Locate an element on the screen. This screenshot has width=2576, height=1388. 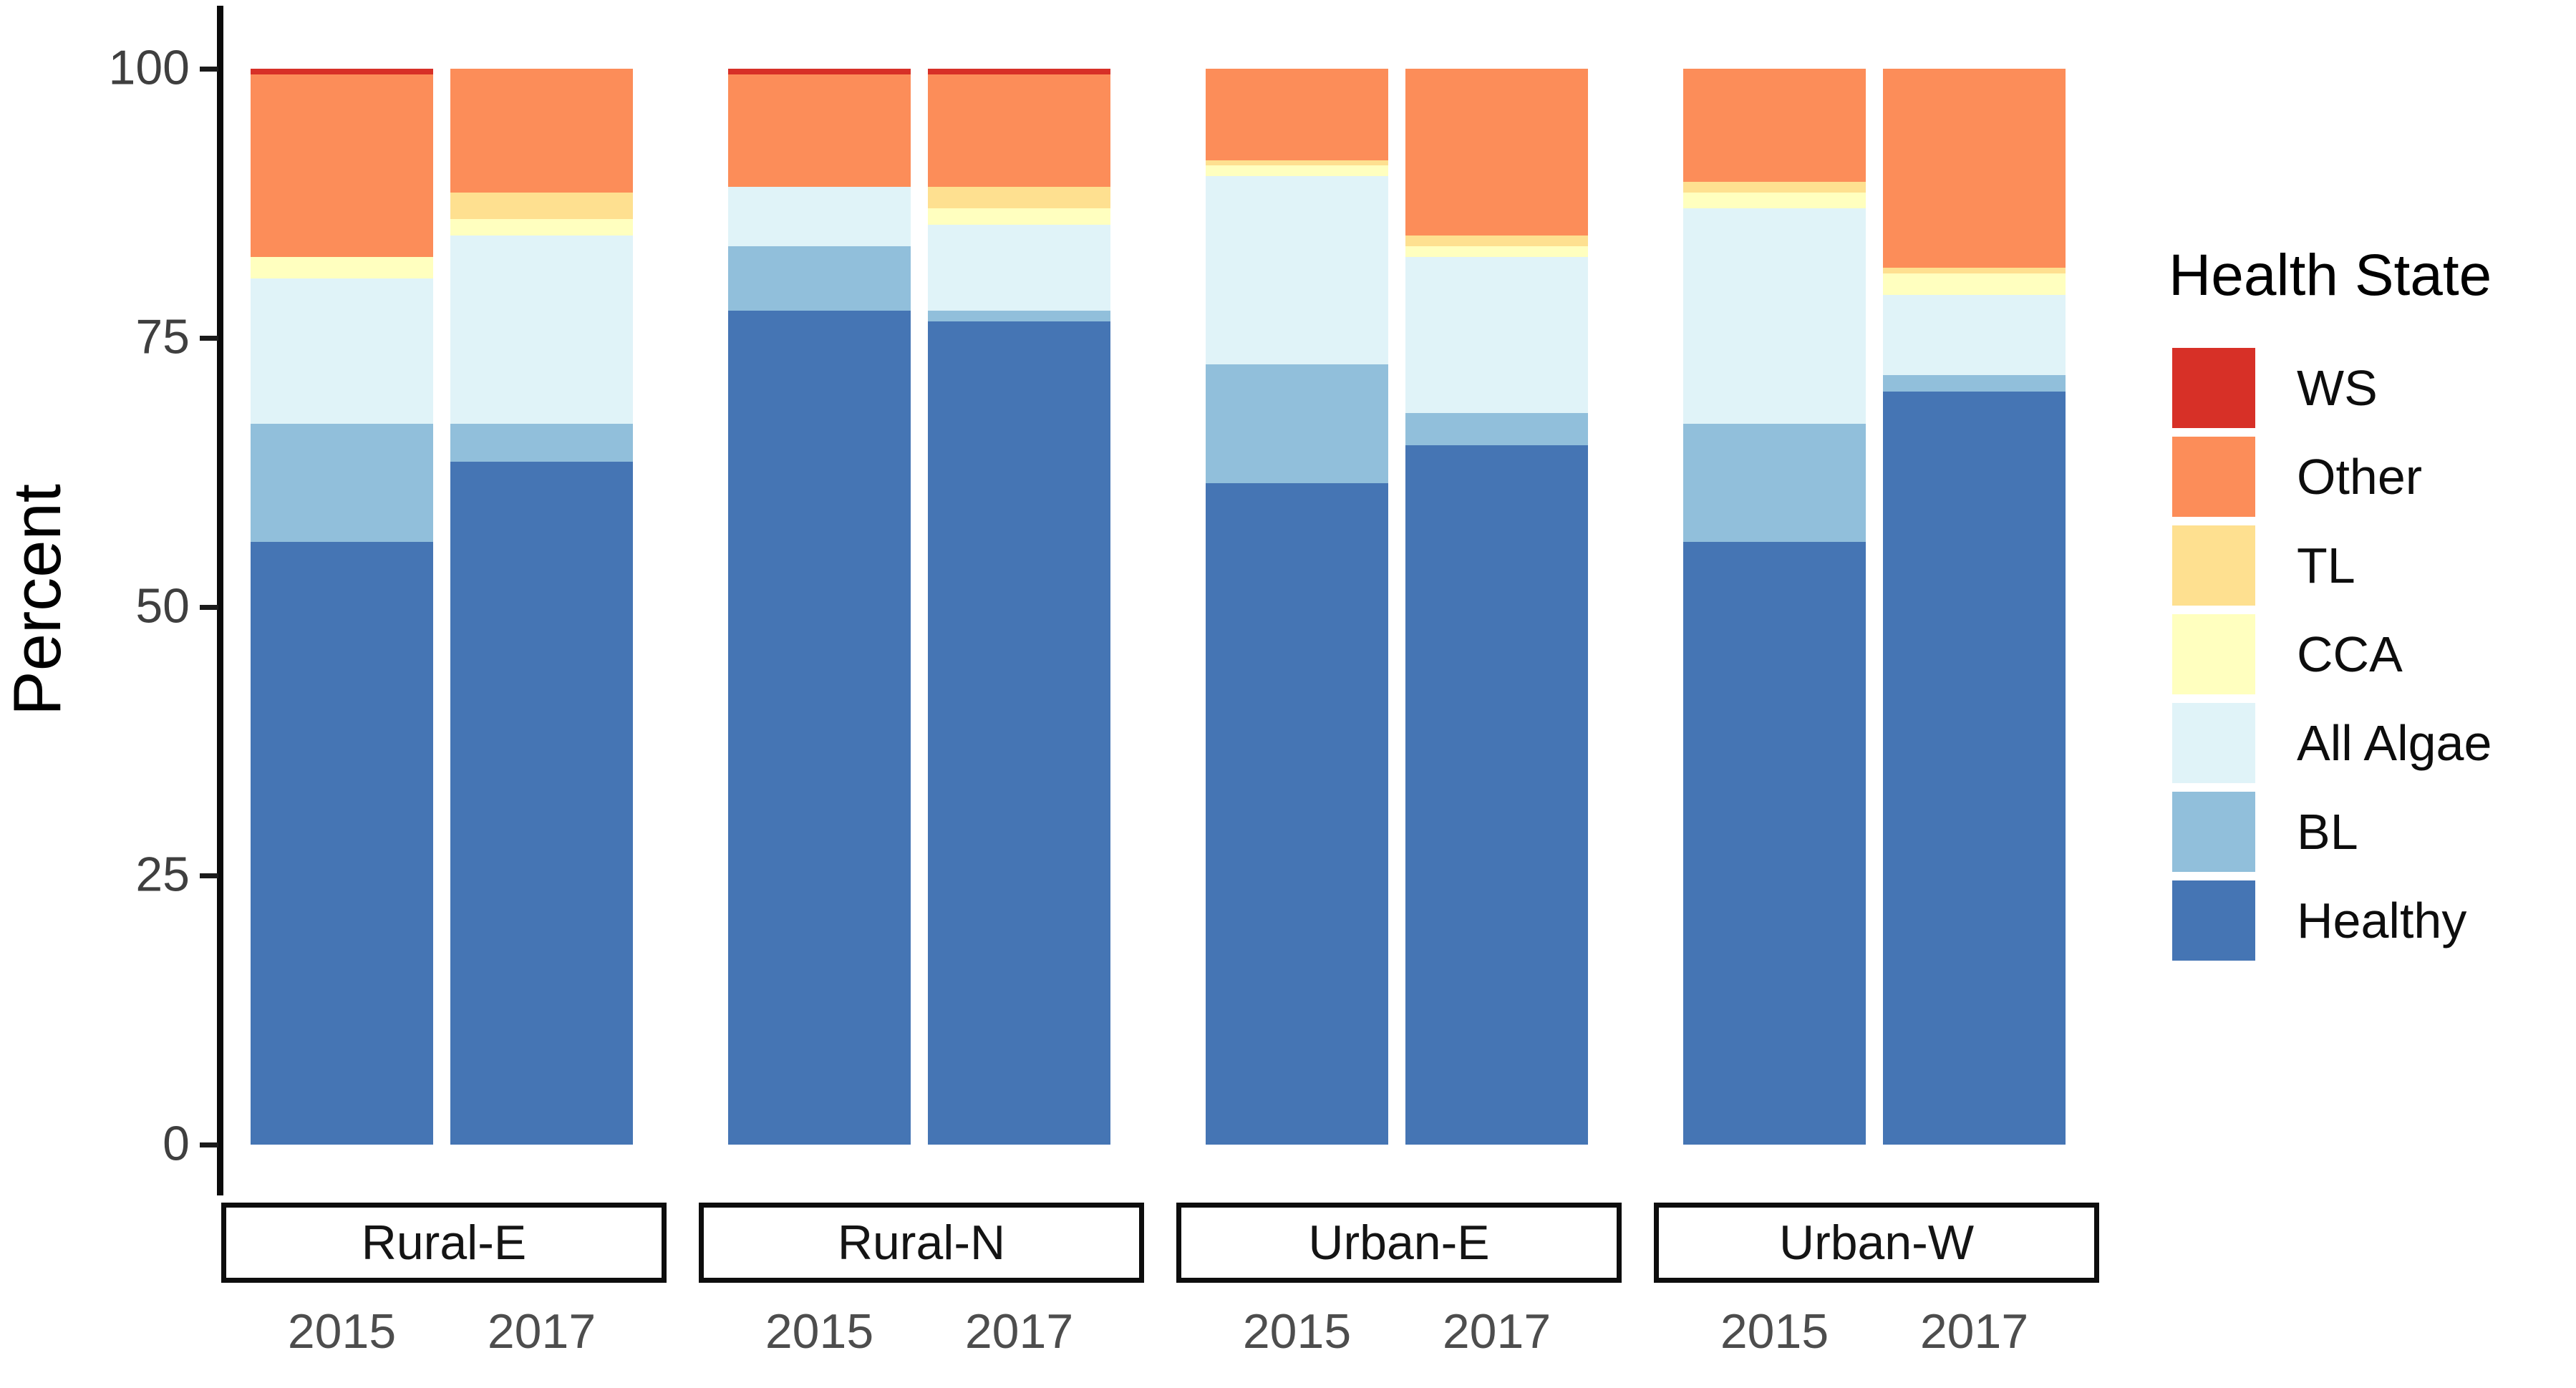
legend-item-label: BL is located at coordinates (2328, 832).